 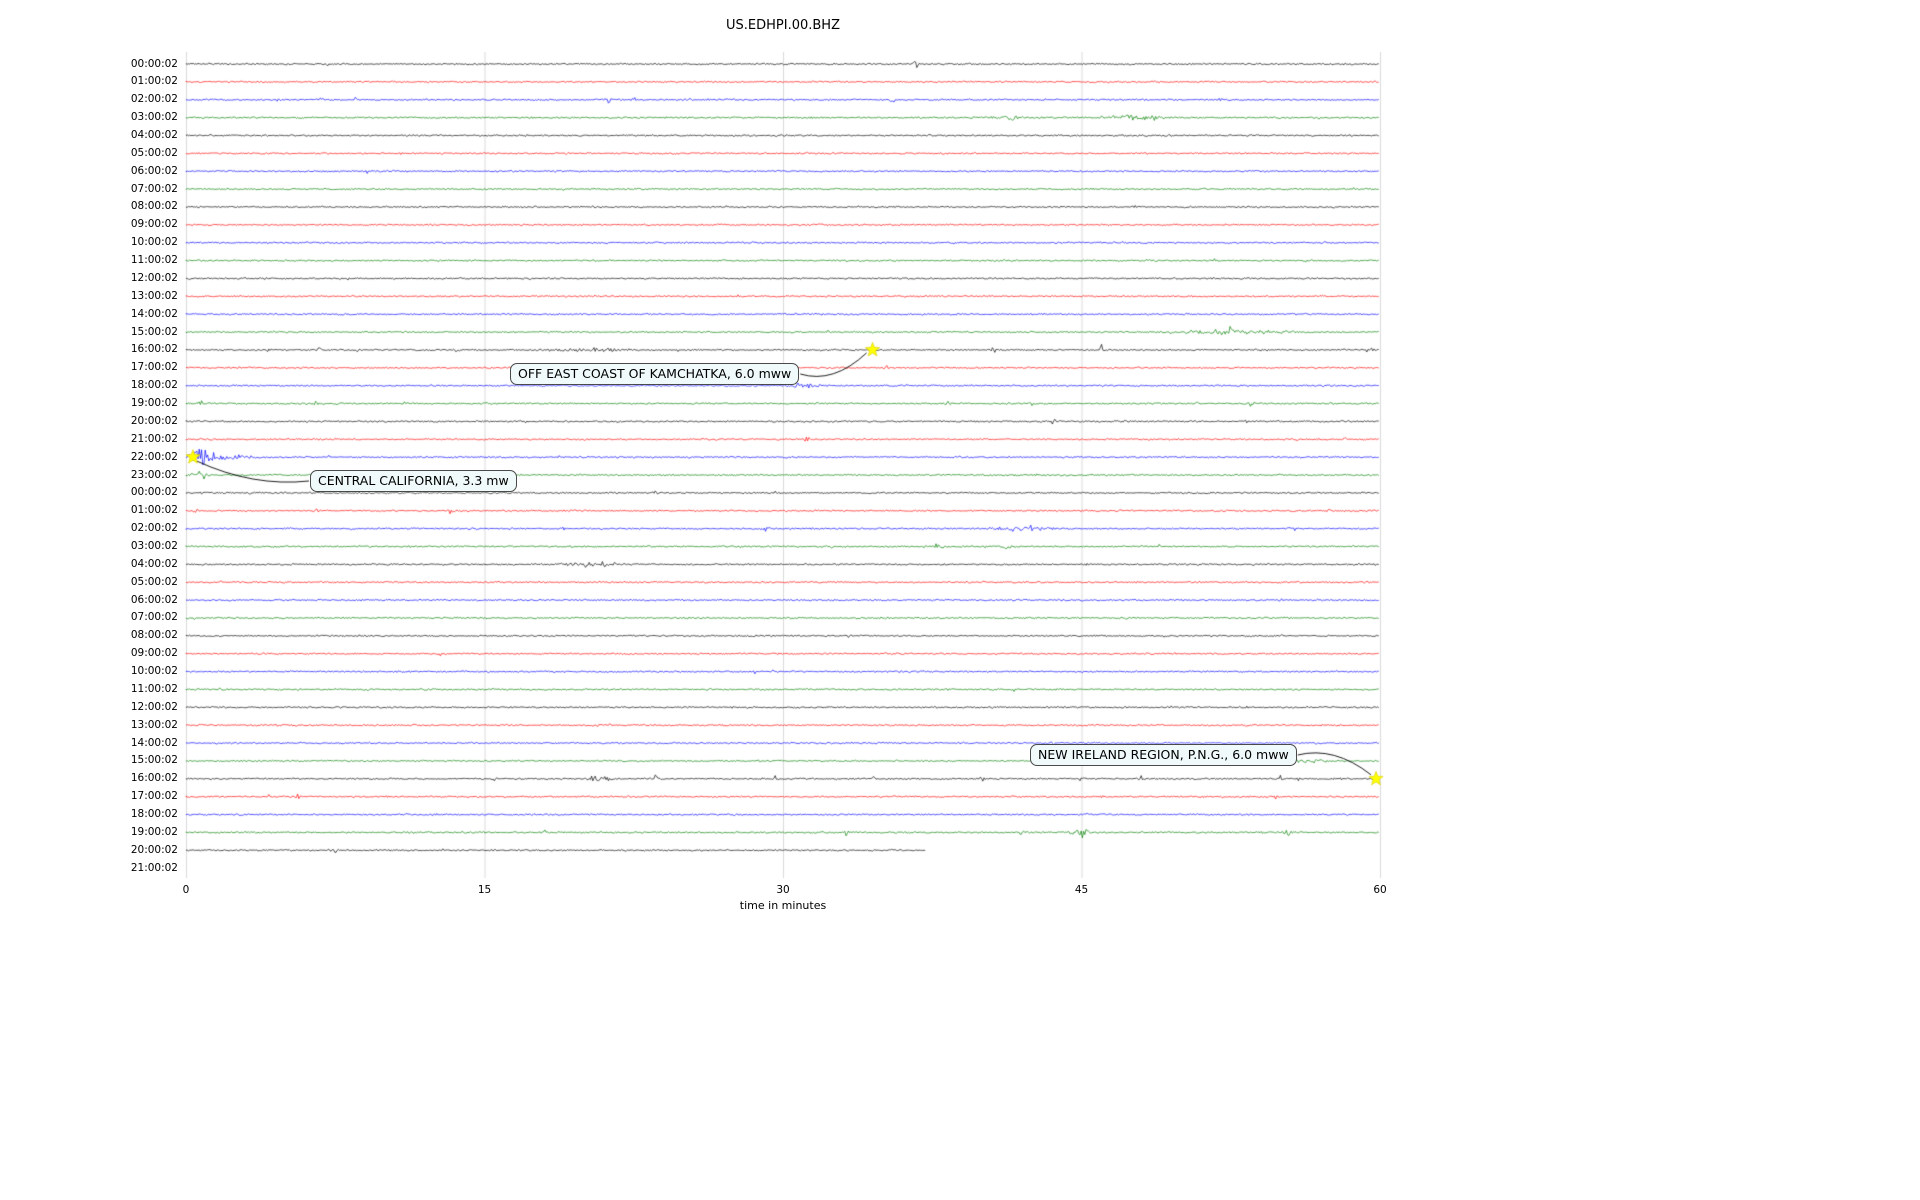 I want to click on annotation-central-california: CENTRAL CALIFORNIA, 3.3 mw, so click(x=413, y=481).